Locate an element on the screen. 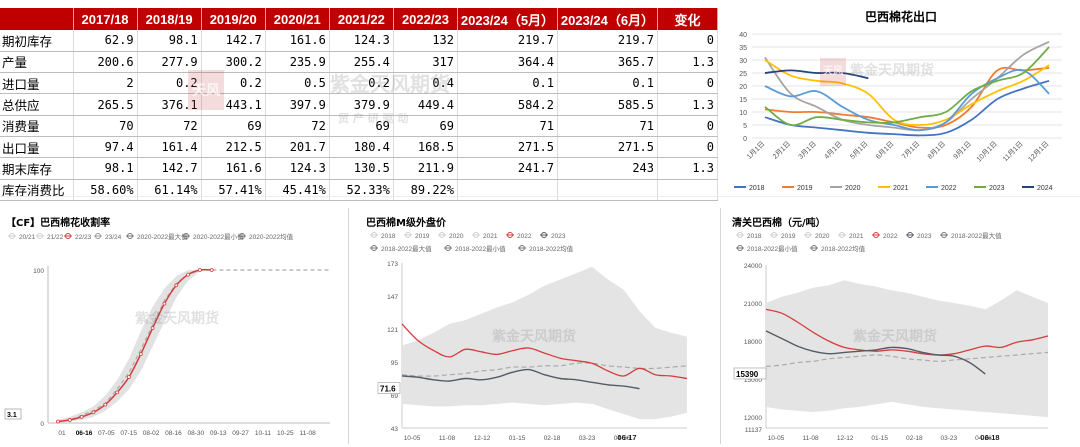 This screenshot has width=1080, height=447. x-tick-label: 11月1日 is located at coordinates (1012, 151).